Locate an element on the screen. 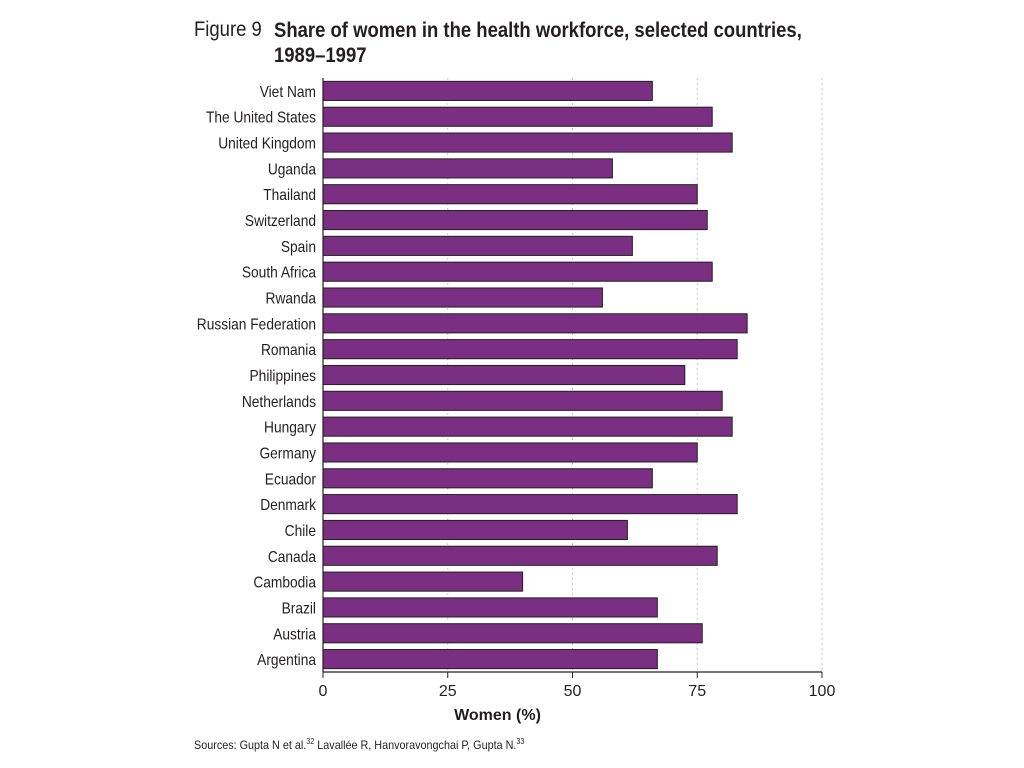  category-label: Argentina is located at coordinates (286, 660).